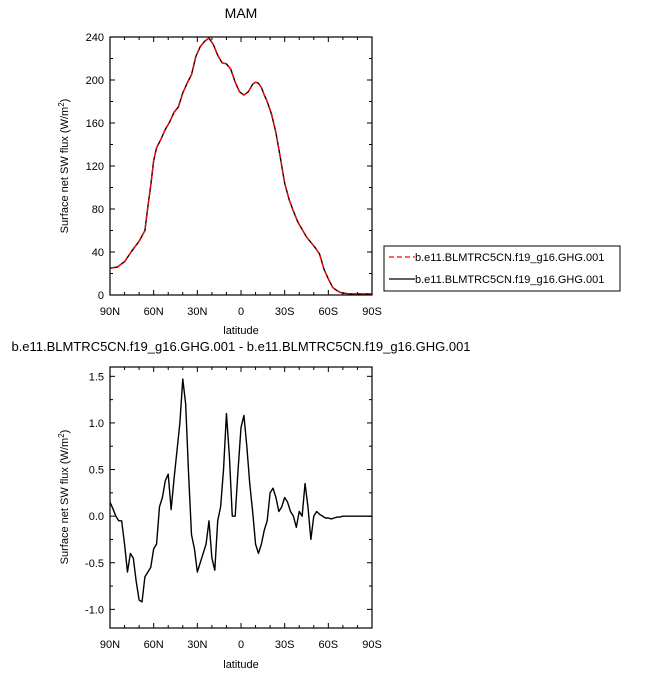  Describe the element at coordinates (509, 258) in the screenshot. I see `legend-label-0: b.e11.BLMTRC5CN.f19_g16.GHG.001` at that location.